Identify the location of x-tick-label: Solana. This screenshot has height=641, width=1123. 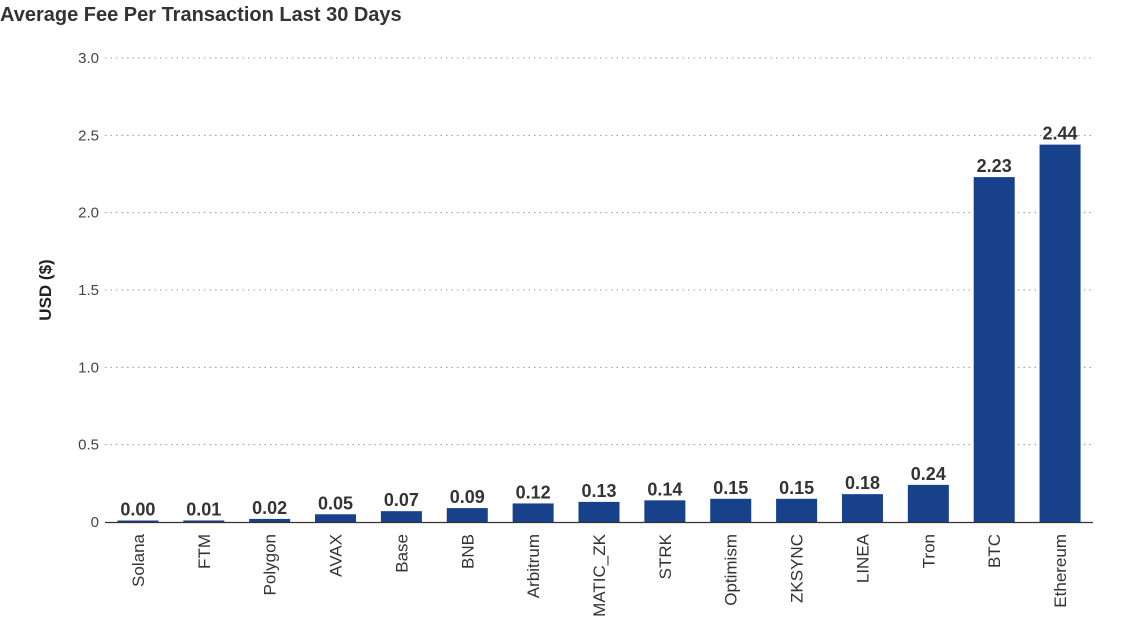
(138, 559).